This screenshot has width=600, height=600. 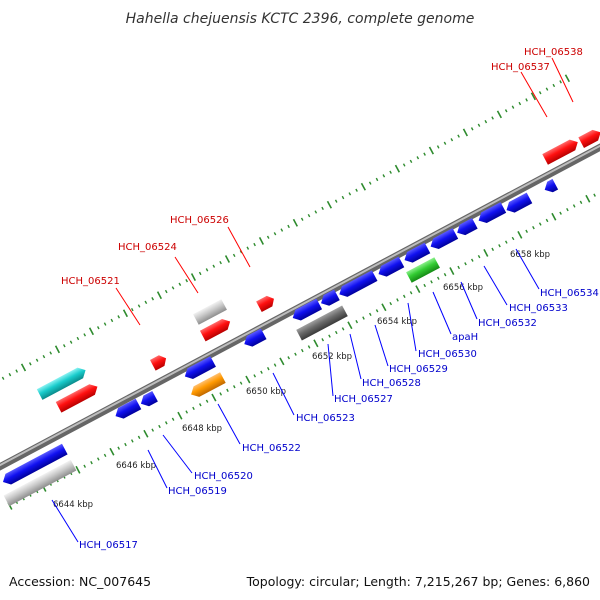 I want to click on gene-HCH_06524-gray, so click(x=210, y=312).